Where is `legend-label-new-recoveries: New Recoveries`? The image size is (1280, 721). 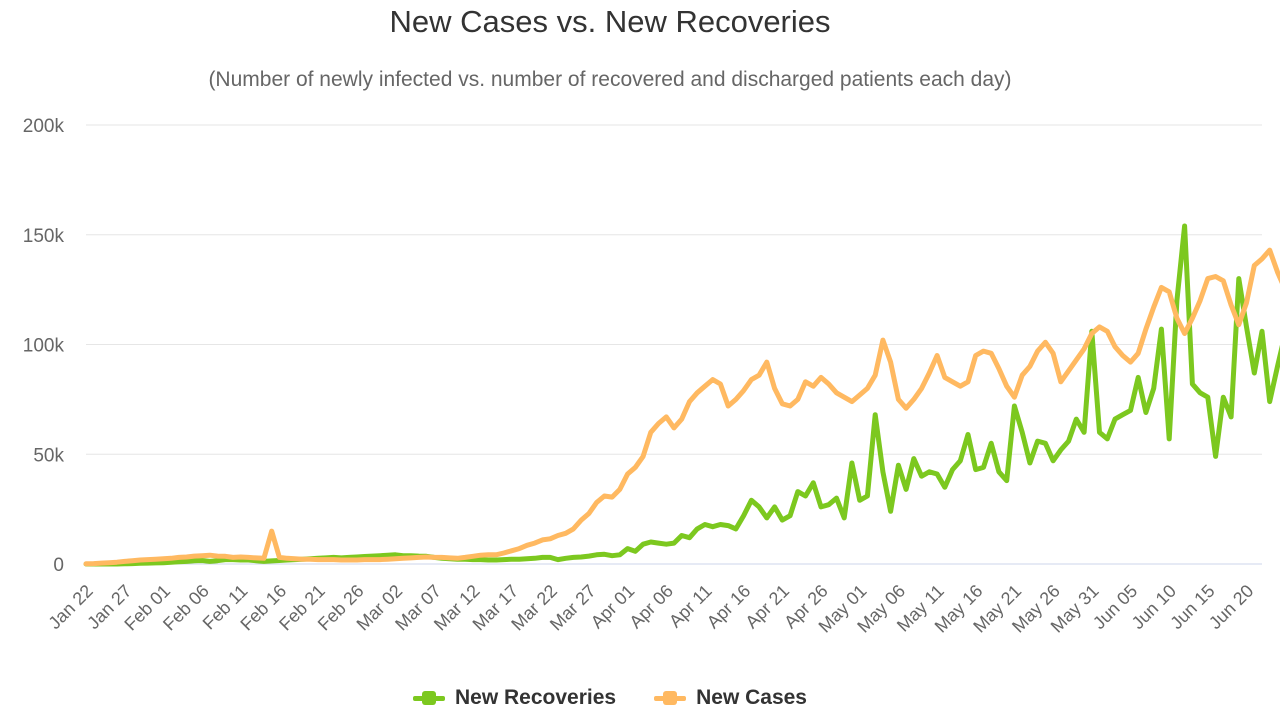
legend-label-new-recoveries: New Recoveries is located at coordinates (536, 697).